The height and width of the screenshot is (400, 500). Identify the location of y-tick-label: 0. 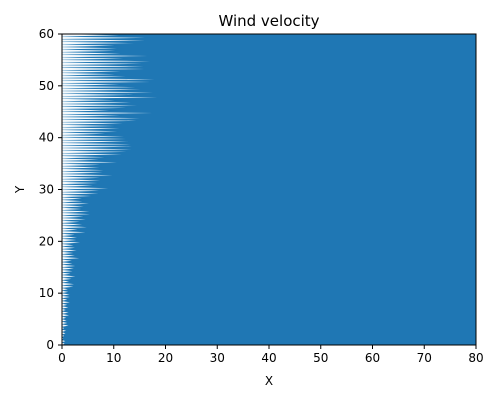
(50, 345).